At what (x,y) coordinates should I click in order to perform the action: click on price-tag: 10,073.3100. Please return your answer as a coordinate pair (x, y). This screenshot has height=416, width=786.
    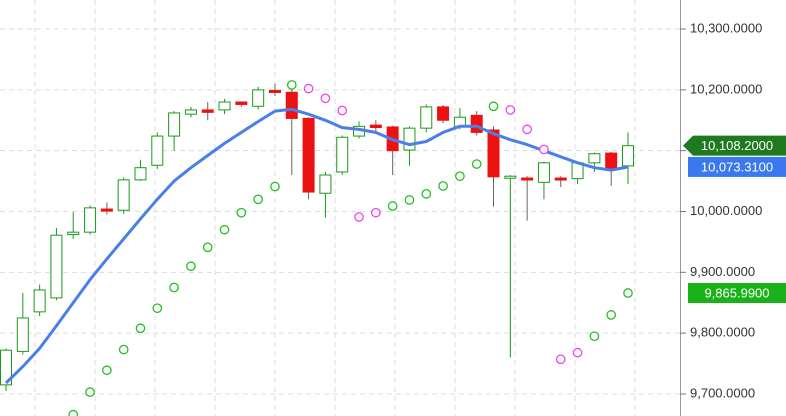
    Looking at the image, I should click on (737, 166).